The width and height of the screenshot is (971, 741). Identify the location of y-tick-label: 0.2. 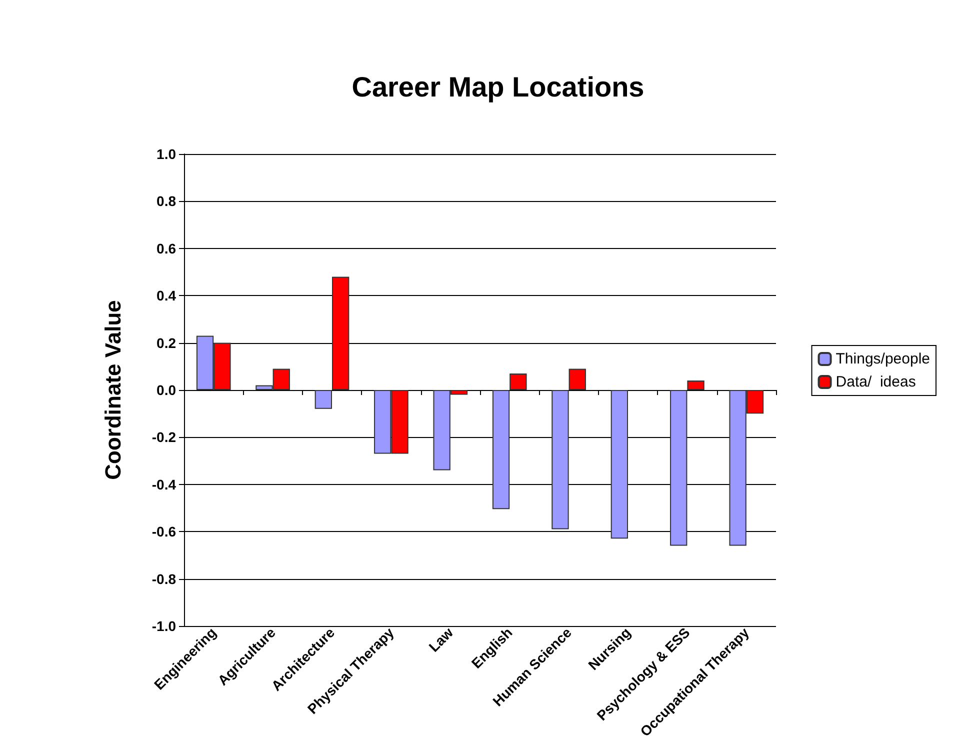
(166, 342).